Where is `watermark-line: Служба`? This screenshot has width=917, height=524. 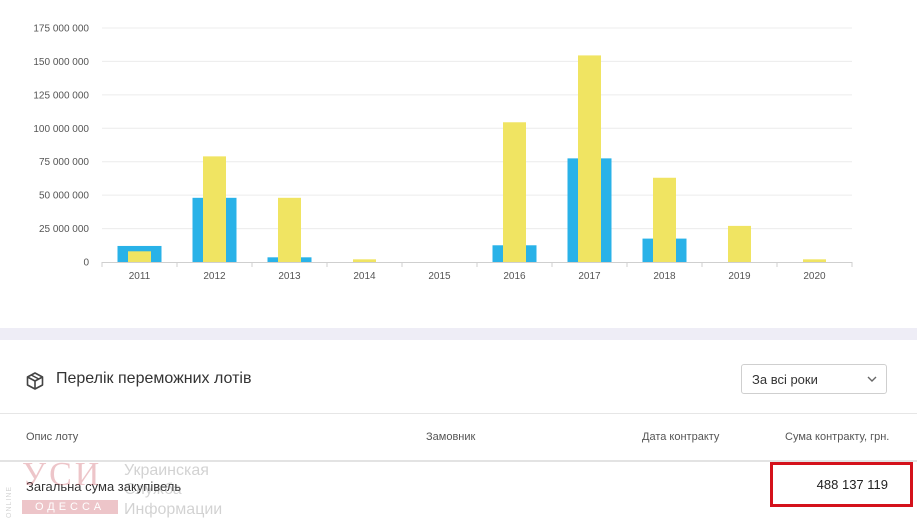
watermark-line: Служба is located at coordinates (153, 489).